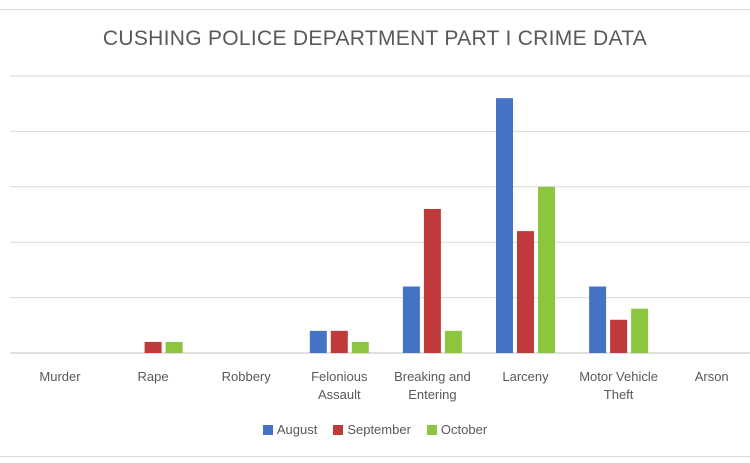 The image size is (750, 463). Describe the element at coordinates (247, 376) in the screenshot. I see `x-tick-label: Robbery` at that location.